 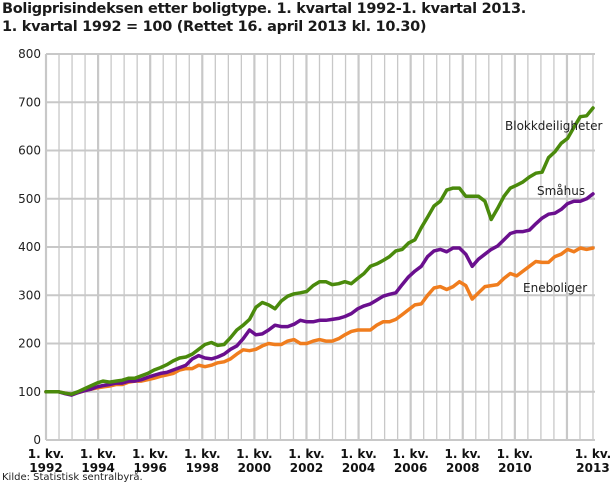 What do you see at coordinates (37, 440) in the screenshot?
I see `y-tick-label: 0` at bounding box center [37, 440].